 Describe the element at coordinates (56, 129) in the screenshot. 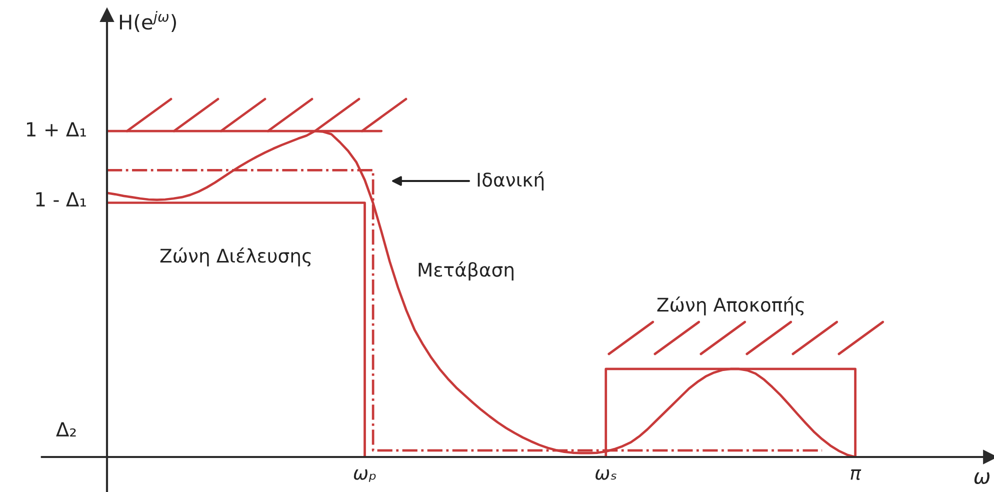

I see `text: 1 + Δ₁` at that location.